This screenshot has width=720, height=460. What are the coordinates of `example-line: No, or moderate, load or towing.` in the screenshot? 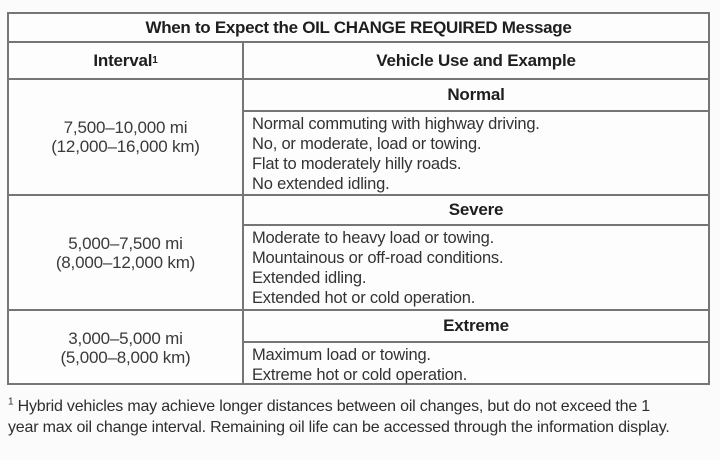 It's located at (367, 144).